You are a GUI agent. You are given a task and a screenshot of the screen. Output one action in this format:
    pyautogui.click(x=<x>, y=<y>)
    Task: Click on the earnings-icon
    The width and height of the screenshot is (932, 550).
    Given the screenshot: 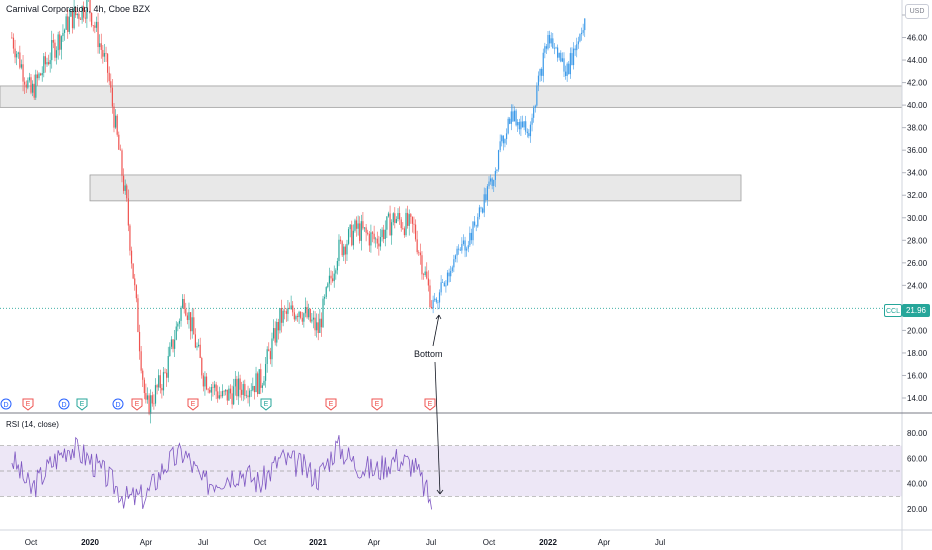 What is the action you would take?
    pyautogui.click(x=193, y=404)
    